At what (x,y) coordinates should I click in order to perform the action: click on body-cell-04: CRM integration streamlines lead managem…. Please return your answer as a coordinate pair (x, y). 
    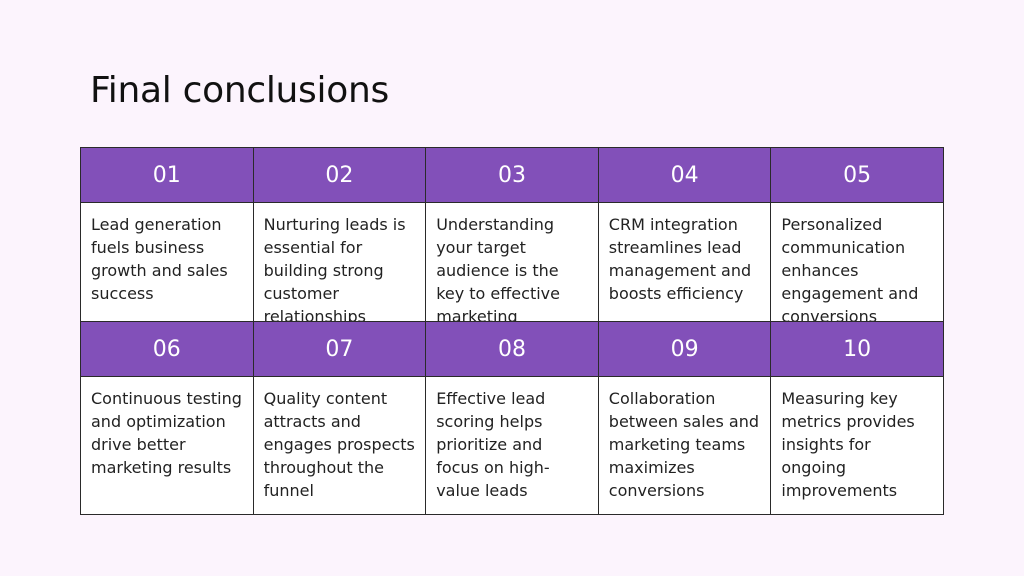
    Looking at the image, I should click on (684, 263).